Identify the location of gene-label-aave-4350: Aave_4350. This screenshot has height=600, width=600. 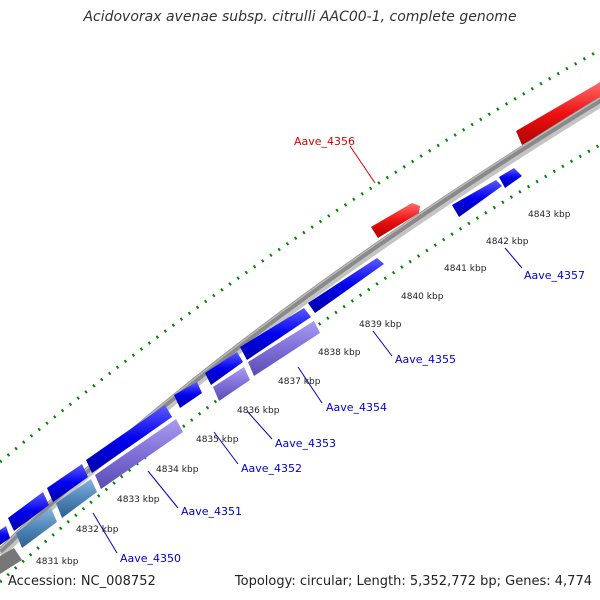
(150, 558).